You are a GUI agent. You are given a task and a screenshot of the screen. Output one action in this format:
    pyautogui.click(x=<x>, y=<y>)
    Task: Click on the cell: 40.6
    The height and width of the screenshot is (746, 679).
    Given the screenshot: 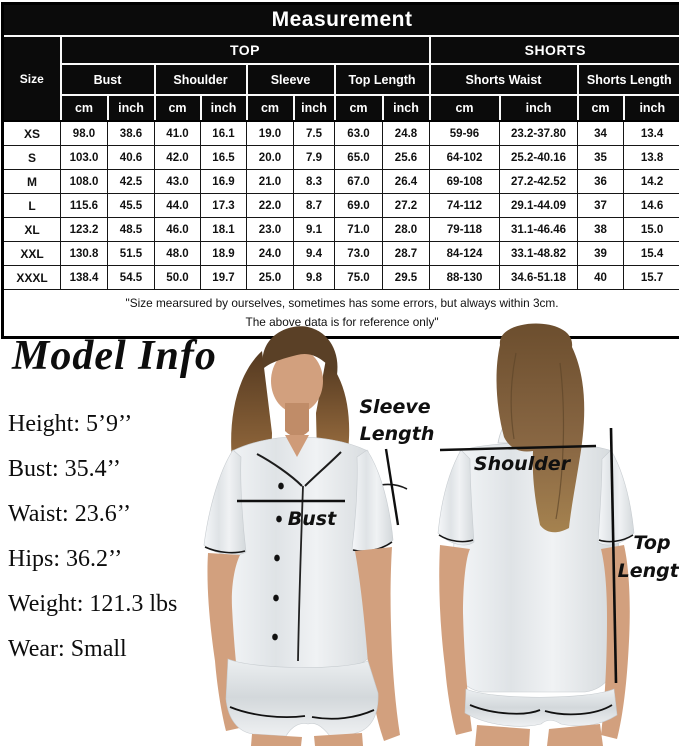 What is the action you would take?
    pyautogui.click(x=131, y=157)
    